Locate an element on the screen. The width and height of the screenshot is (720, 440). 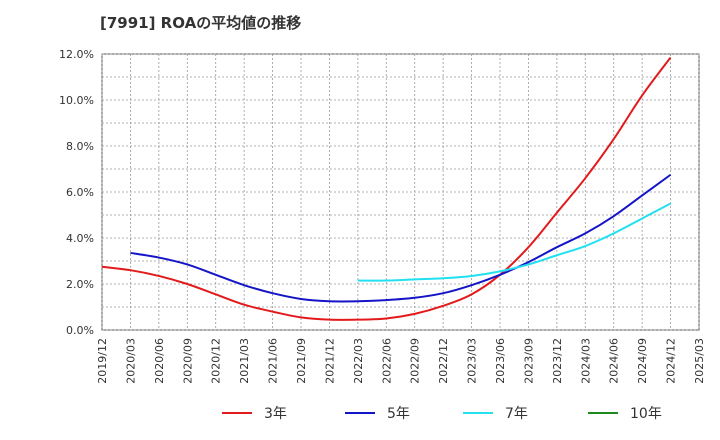
x-tick-label: 2021/09 is located at coordinates (301, 361).